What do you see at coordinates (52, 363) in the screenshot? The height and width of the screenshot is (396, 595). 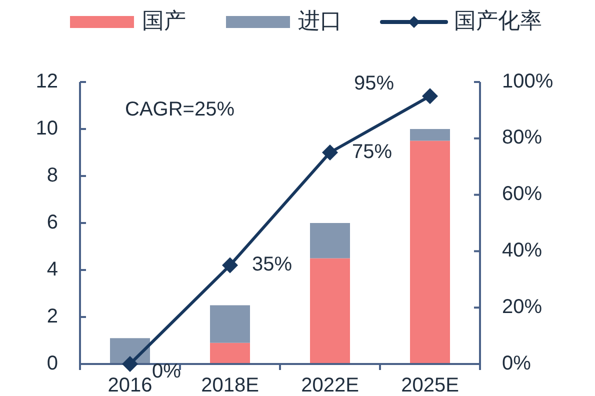 I see `ytick: 0` at bounding box center [52, 363].